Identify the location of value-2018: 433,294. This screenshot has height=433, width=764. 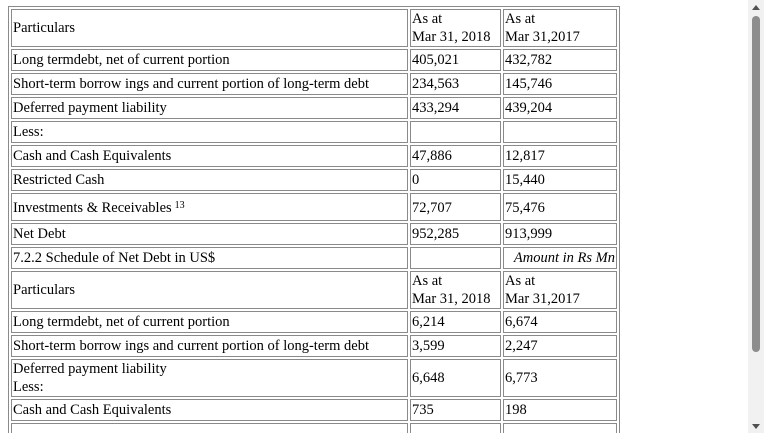
(455, 108).